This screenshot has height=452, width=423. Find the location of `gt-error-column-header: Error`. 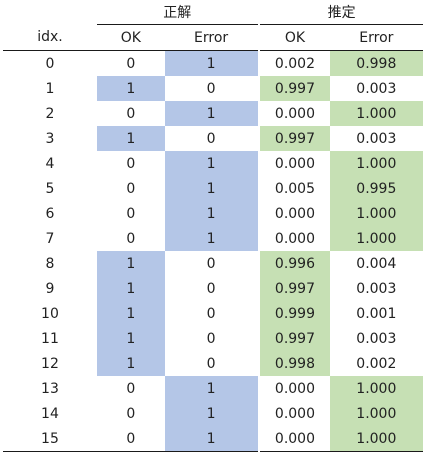

gt-error-column-header: Error is located at coordinates (211, 37).